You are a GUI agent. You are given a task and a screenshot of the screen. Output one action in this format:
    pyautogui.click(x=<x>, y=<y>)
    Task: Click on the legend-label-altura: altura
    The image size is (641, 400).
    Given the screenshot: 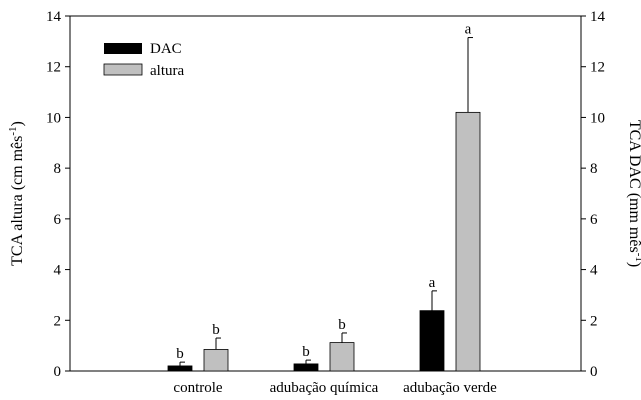 What is the action you would take?
    pyautogui.click(x=167, y=71)
    